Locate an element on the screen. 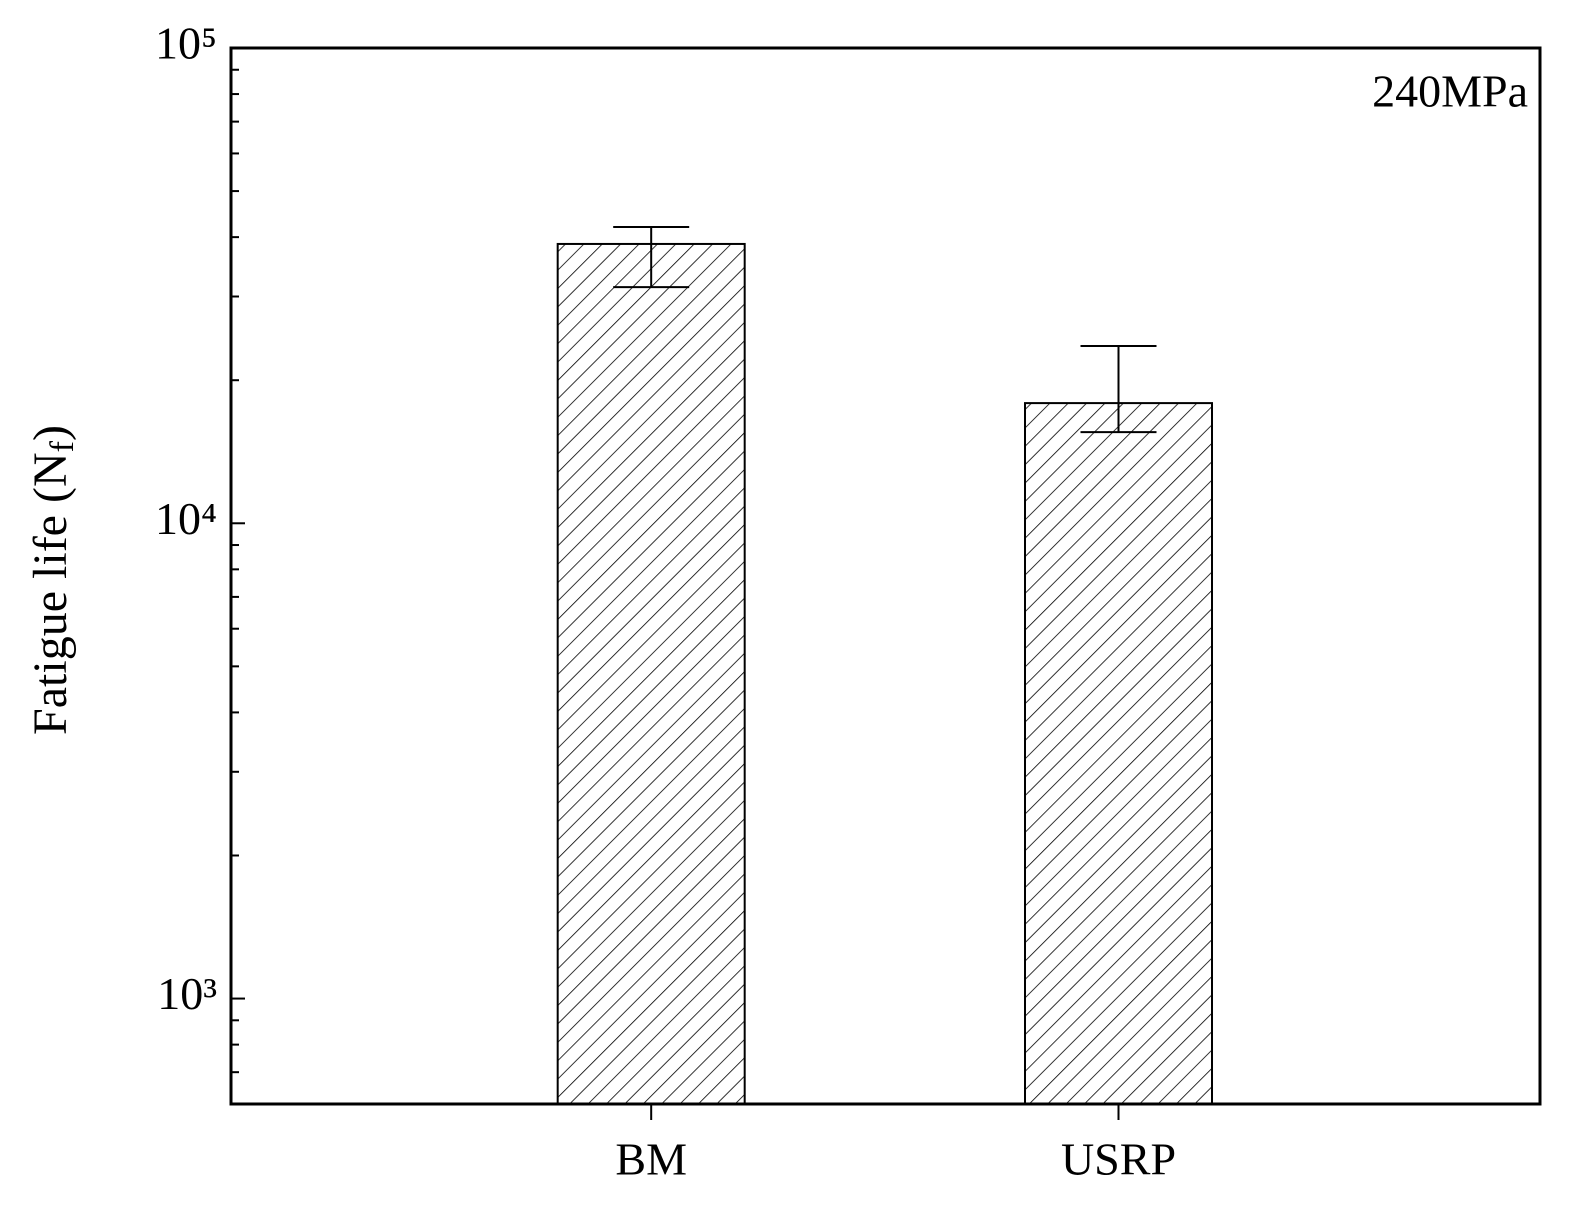  y-label-subscript: f is located at coordinates (62, 446).